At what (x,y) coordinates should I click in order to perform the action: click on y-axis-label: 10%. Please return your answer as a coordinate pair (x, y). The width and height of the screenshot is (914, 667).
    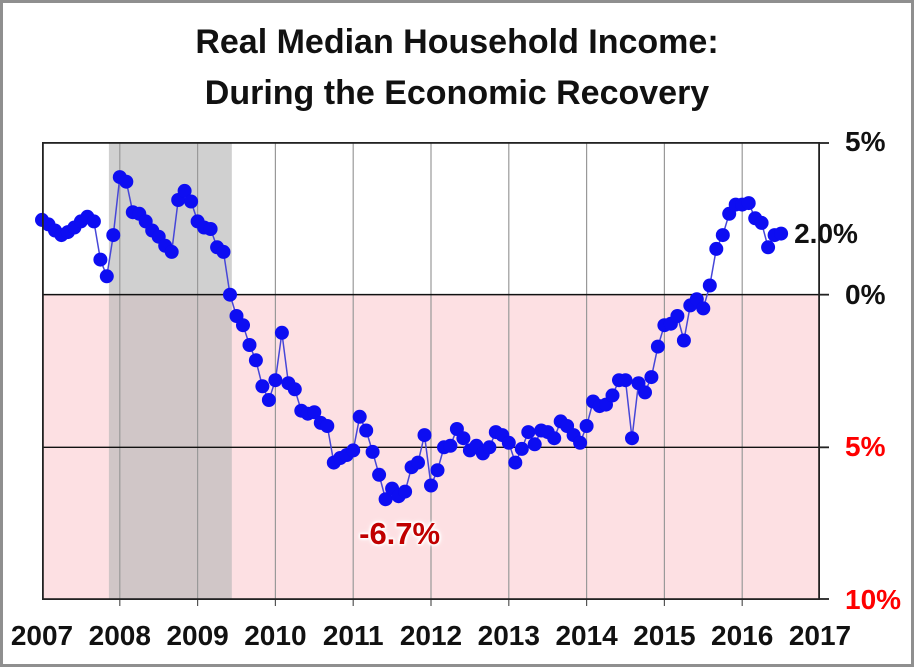
    Looking at the image, I should click on (873, 599).